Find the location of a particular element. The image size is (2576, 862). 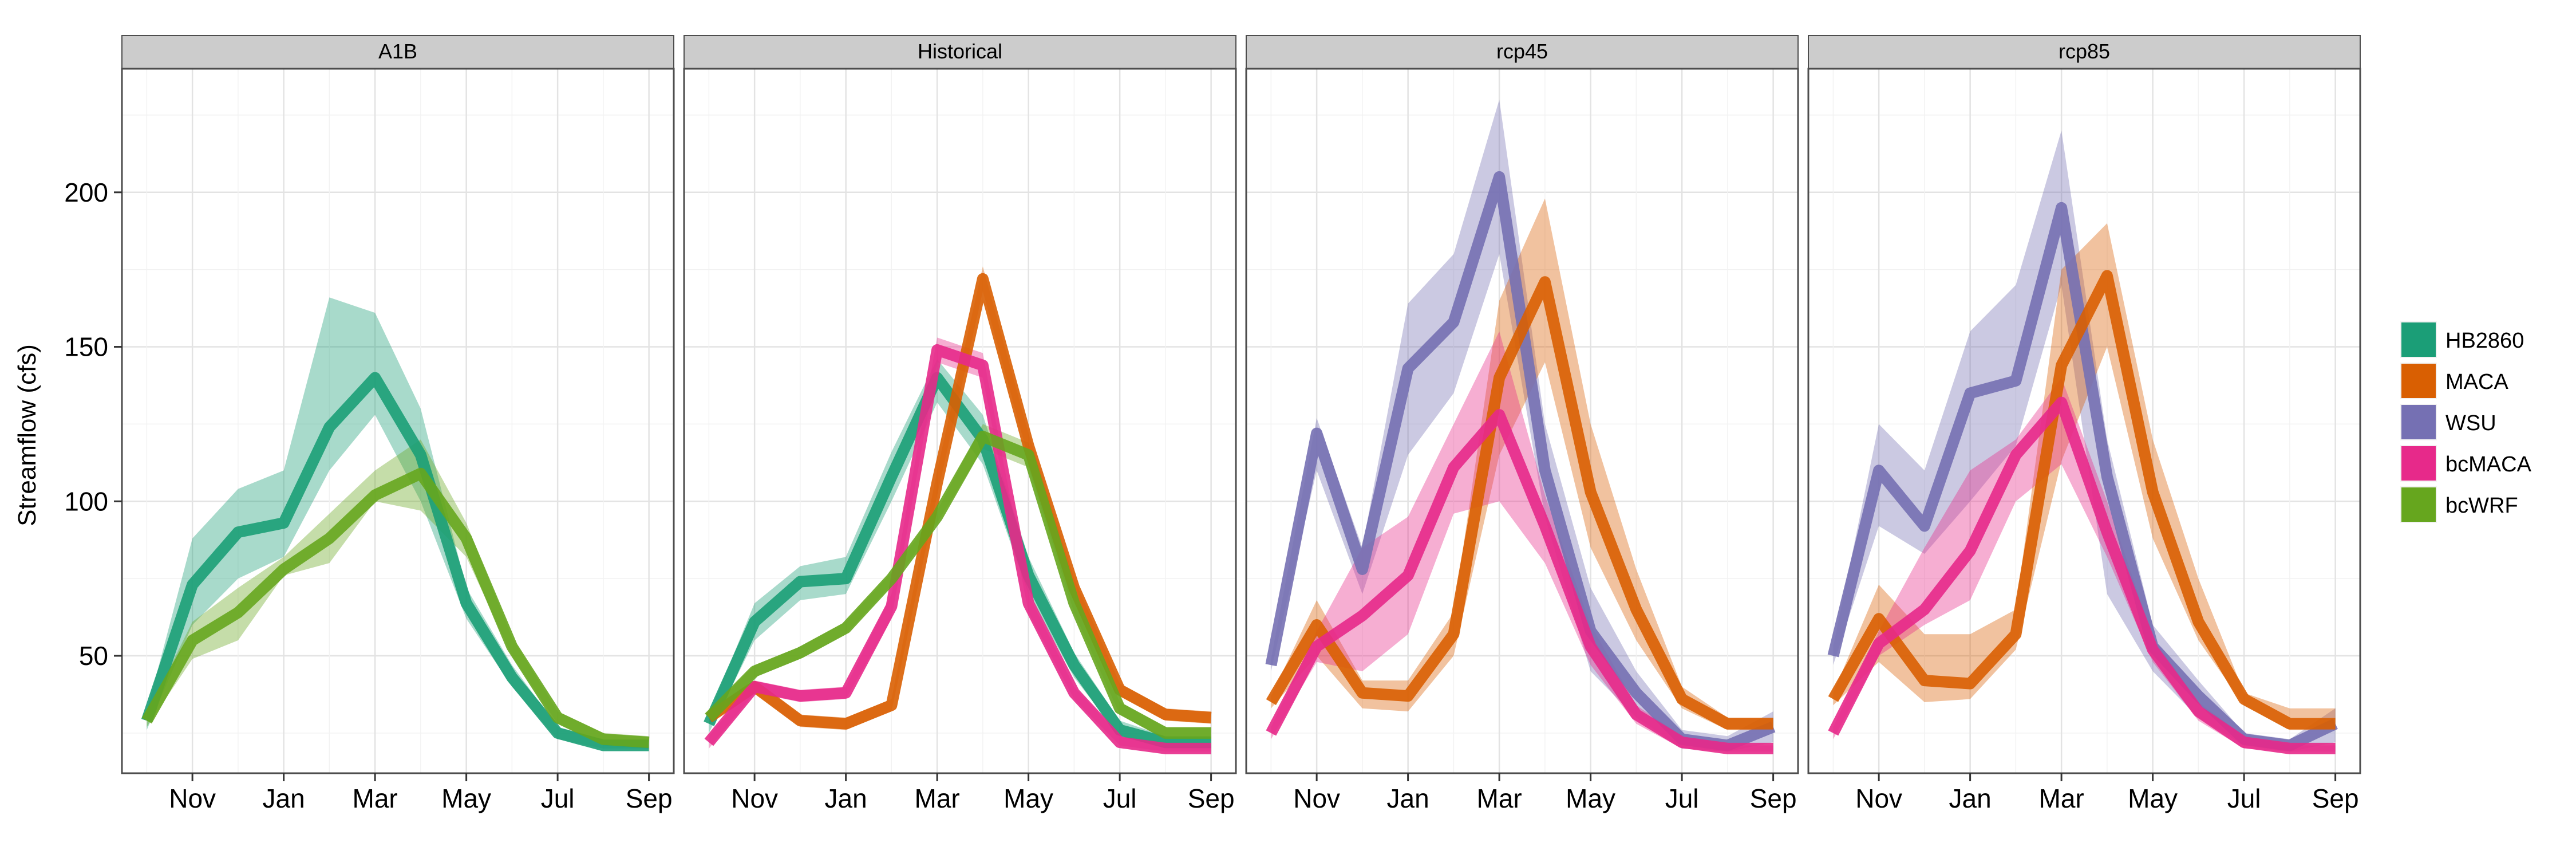

legend: HB2860 MACA WSU bcMACA bcWRF is located at coordinates (2465, 422).